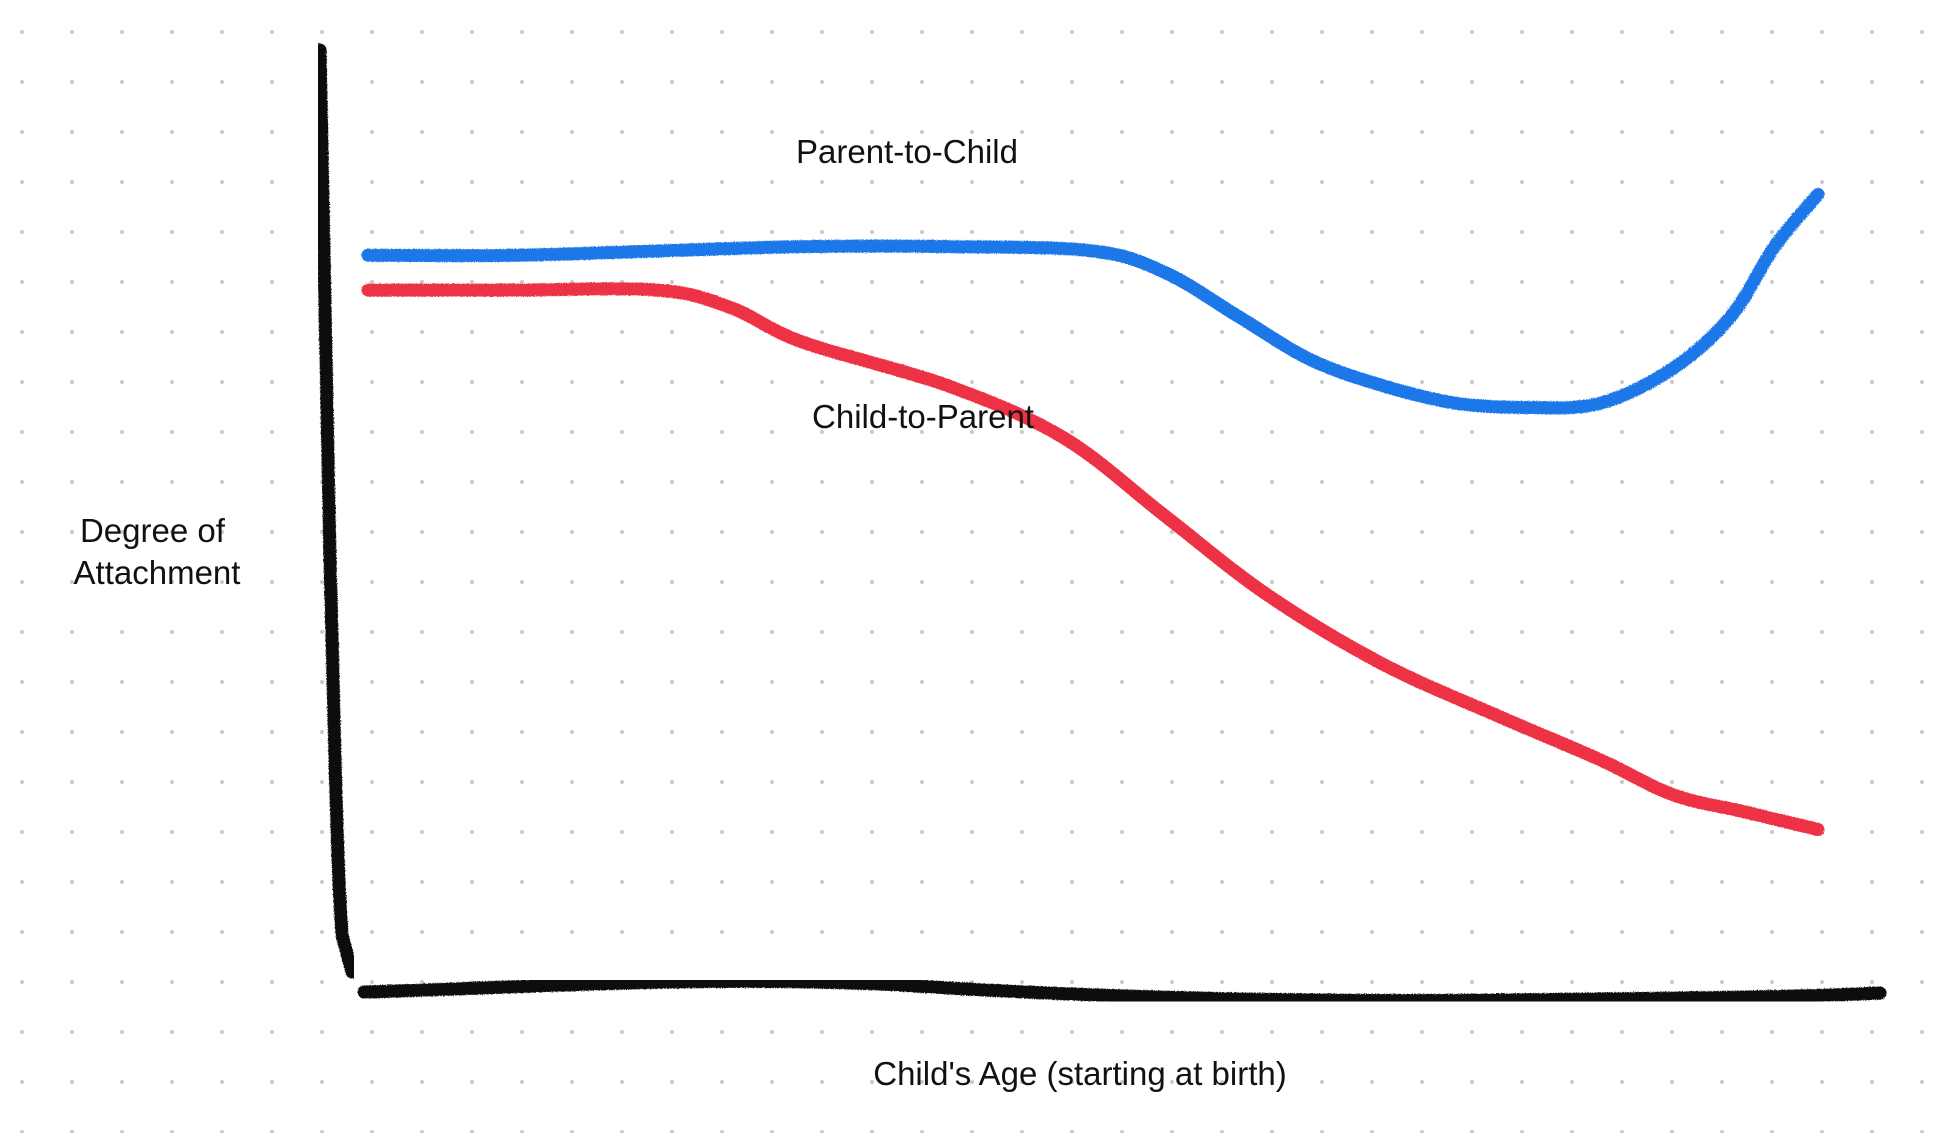  I want to click on series-label-parent-to-child: Parent-to-Child, so click(907, 151).